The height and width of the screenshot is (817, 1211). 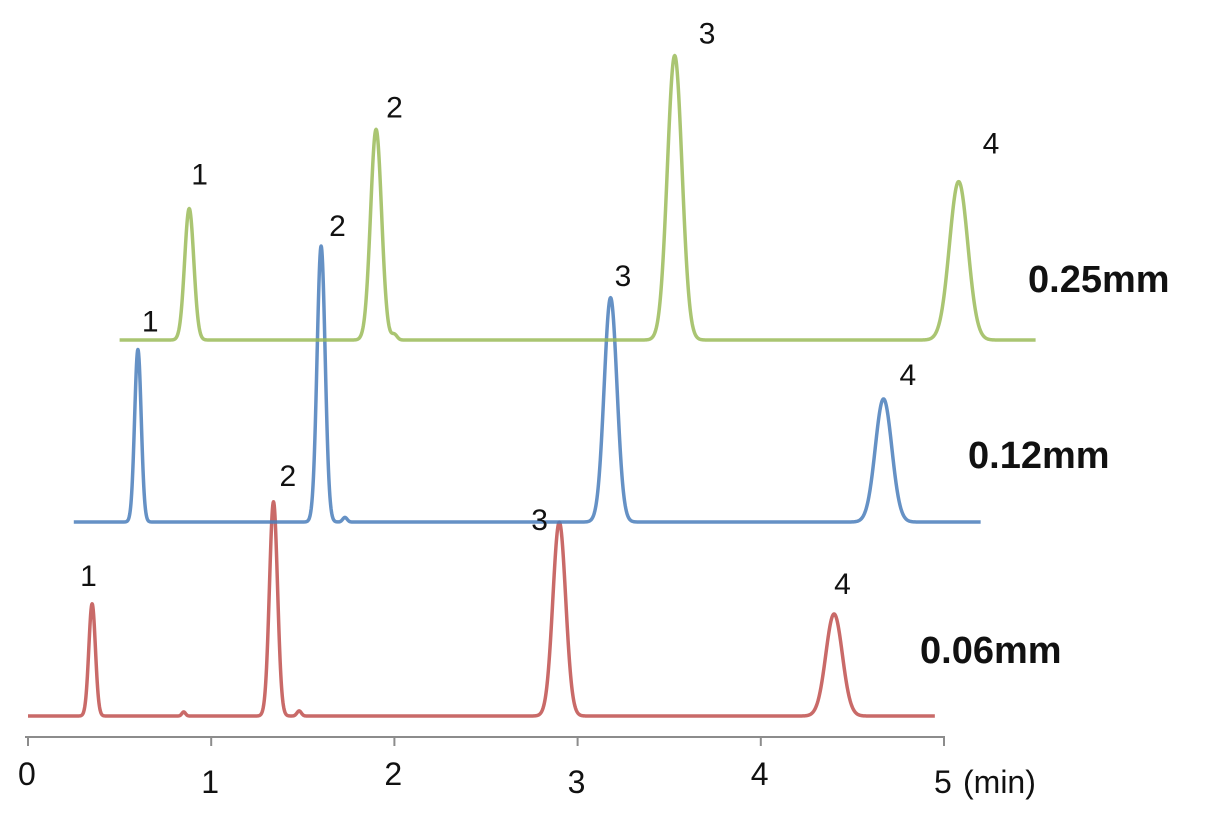 What do you see at coordinates (760, 774) in the screenshot?
I see `x-tick-label: 4` at bounding box center [760, 774].